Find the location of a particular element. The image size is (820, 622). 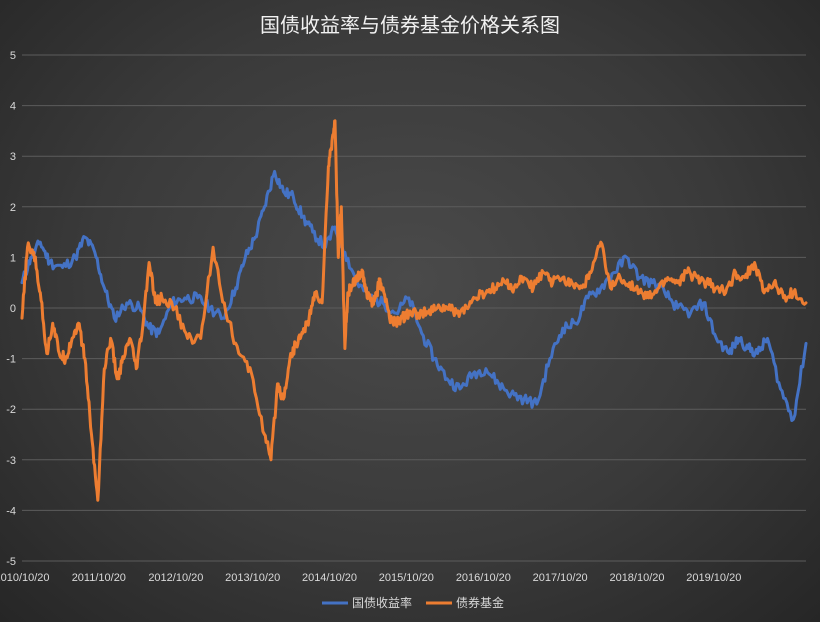

y-axis-tick-labels: -5 -4 -3 -2 -1 0 1 2 3 4 5 is located at coordinates (11, 309).